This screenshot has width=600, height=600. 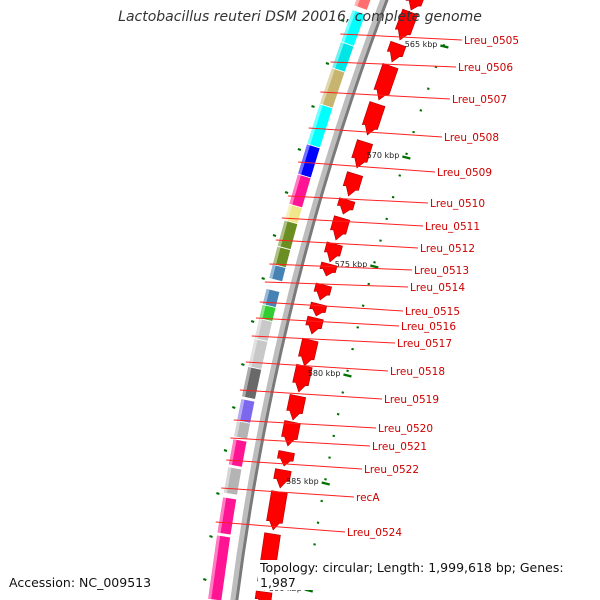 What do you see at coordinates (302, 481) in the screenshot?
I see `scale-tick-label: 585 kbp` at bounding box center [302, 481].